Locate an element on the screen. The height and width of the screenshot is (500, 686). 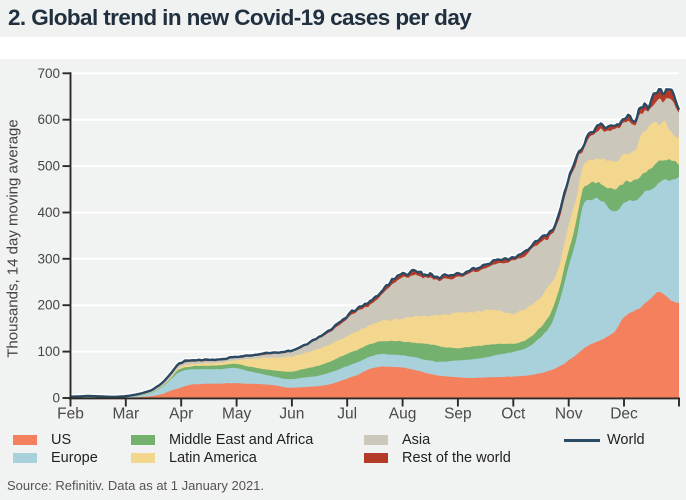
svg-text: Dec is located at coordinates (624, 414).